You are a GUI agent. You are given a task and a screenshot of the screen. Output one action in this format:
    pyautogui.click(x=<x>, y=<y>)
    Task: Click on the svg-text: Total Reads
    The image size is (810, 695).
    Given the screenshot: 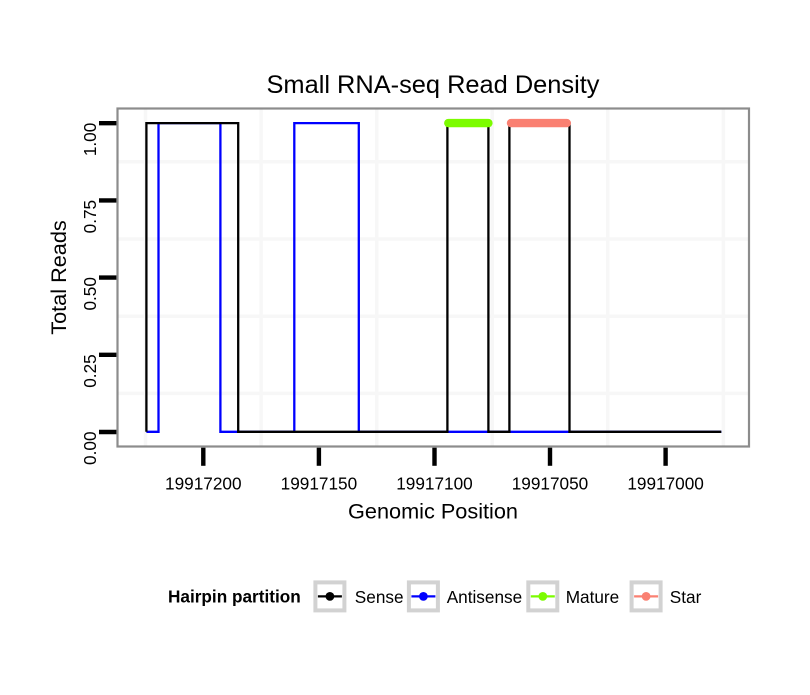 What is the action you would take?
    pyautogui.click(x=58, y=277)
    